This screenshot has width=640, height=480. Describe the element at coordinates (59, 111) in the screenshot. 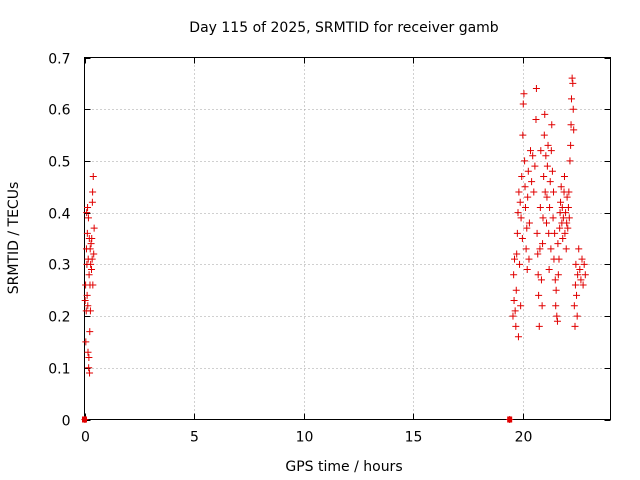

I see `y-tick-label: 0.6` at that location.